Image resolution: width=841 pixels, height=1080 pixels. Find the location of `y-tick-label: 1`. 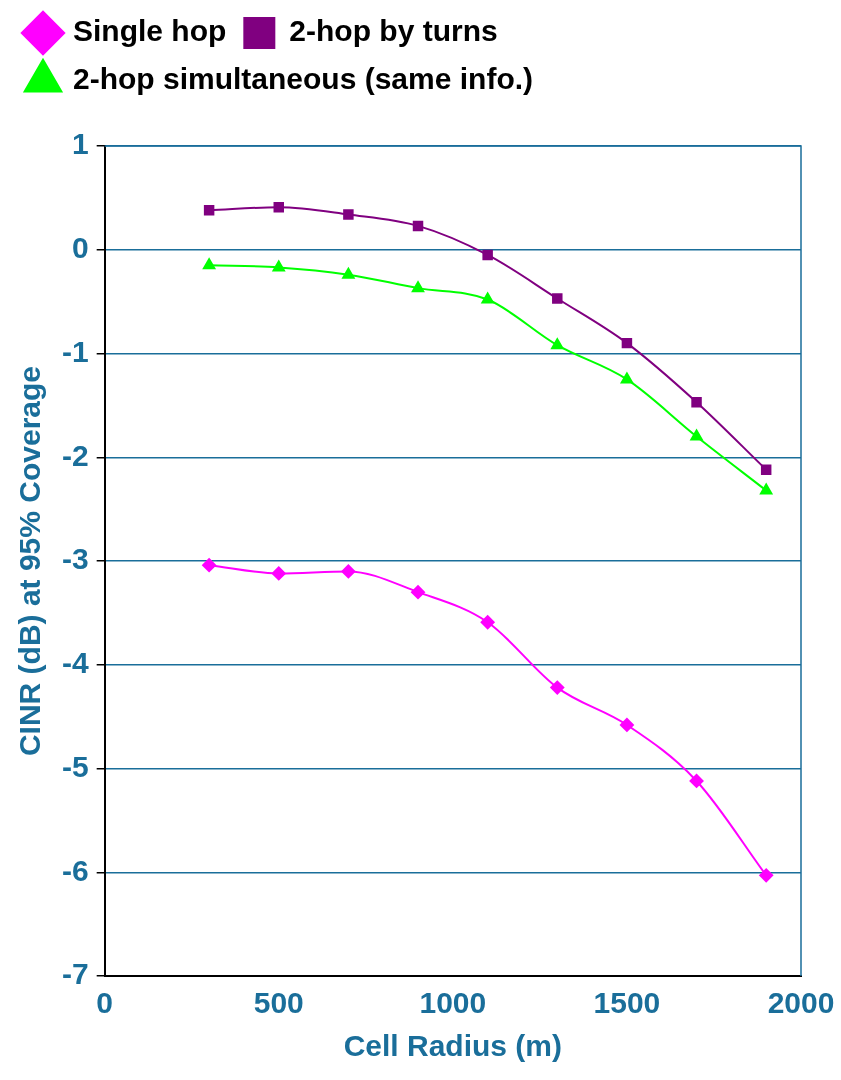

y-tick-label: 1 is located at coordinates (80, 144).